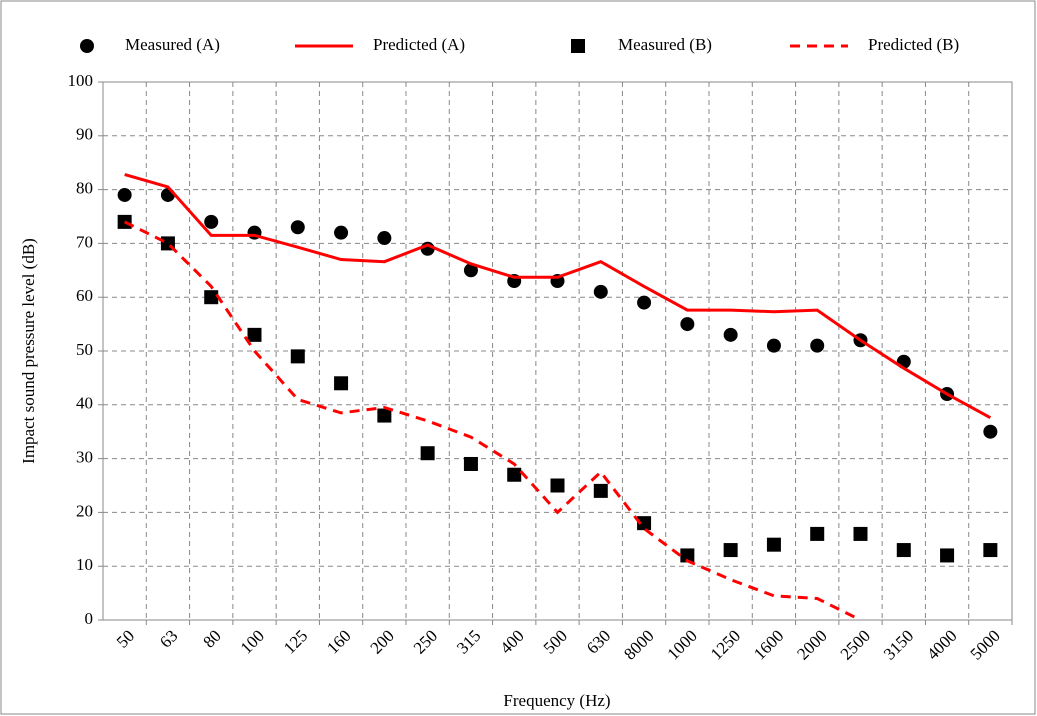  Describe the element at coordinates (665, 44) in the screenshot. I see `legend-label: Measured (B)` at that location.